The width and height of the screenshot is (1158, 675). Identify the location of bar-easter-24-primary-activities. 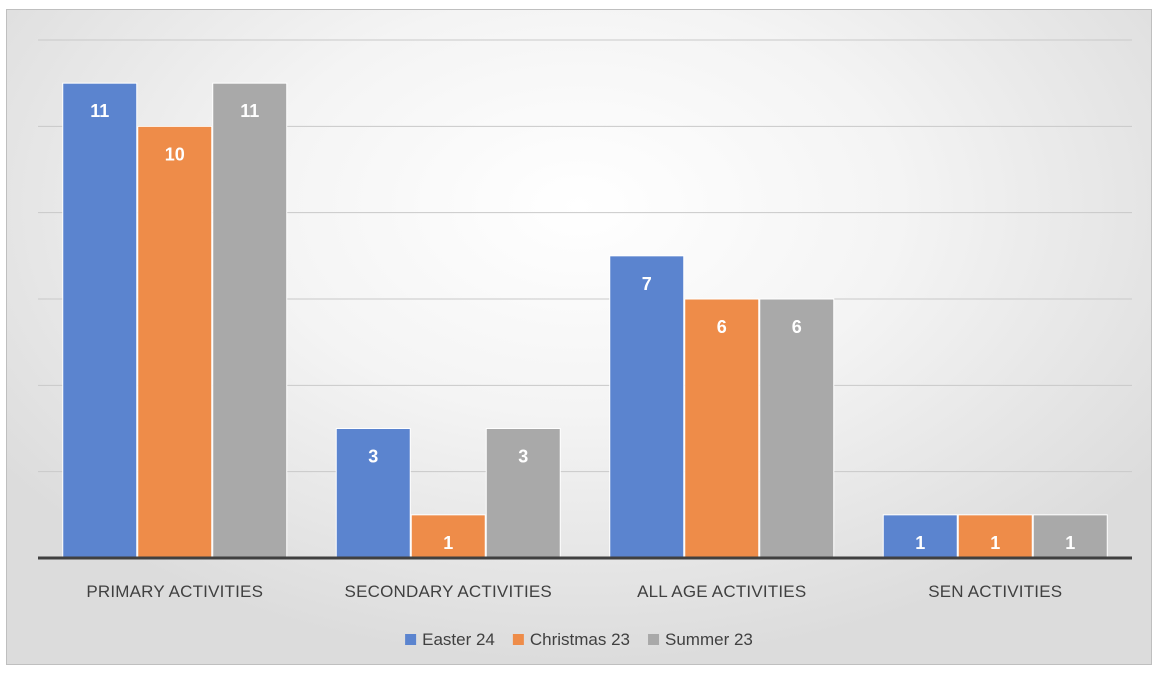
(100, 320).